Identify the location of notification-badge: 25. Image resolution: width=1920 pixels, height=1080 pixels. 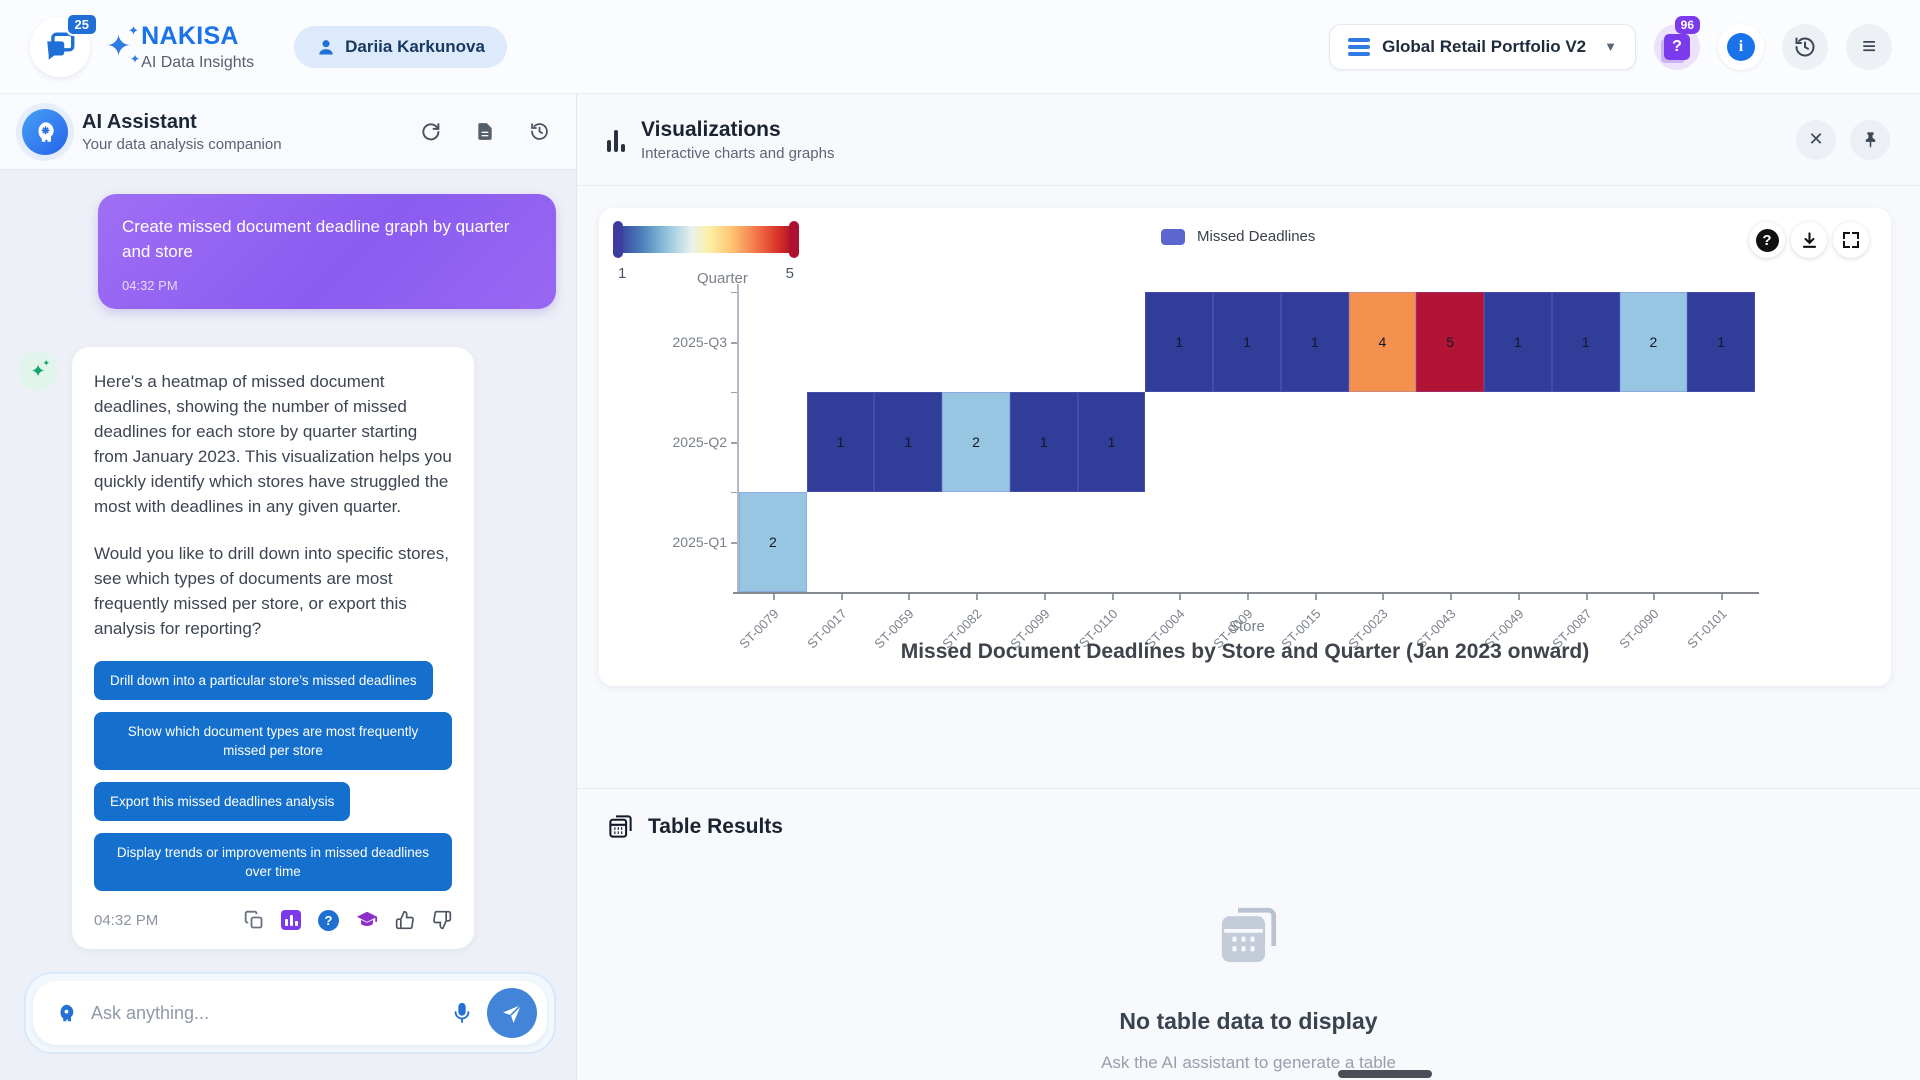
(81, 24).